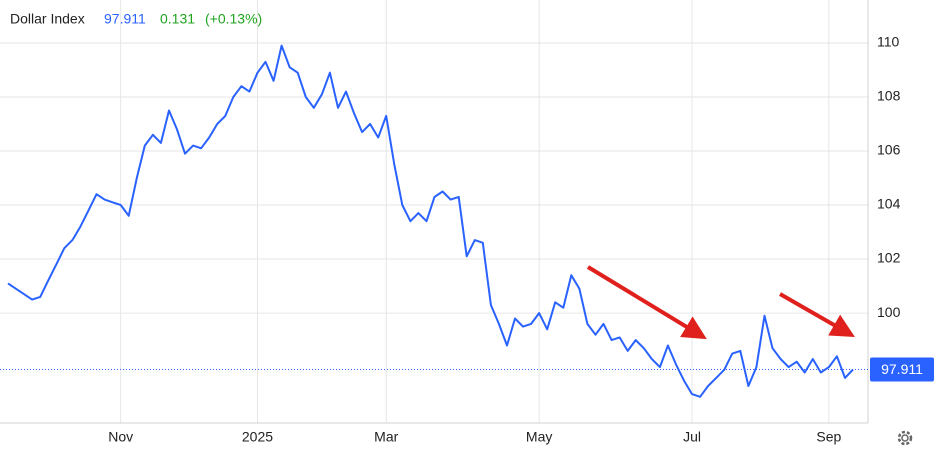  Describe the element at coordinates (233, 19) in the screenshot. I see `change-percent: (+0.13%)` at that location.